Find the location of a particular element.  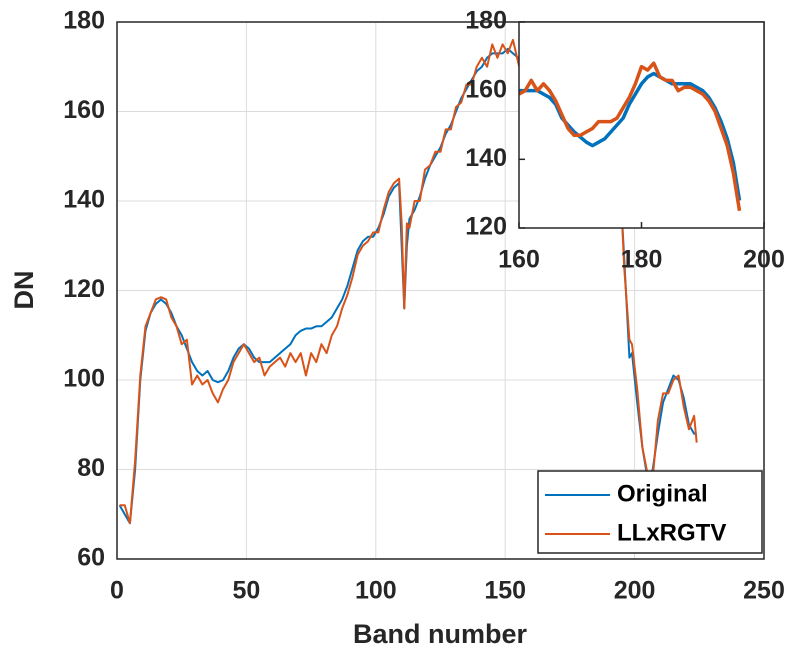

legend-box is located at coordinates (650, 512).